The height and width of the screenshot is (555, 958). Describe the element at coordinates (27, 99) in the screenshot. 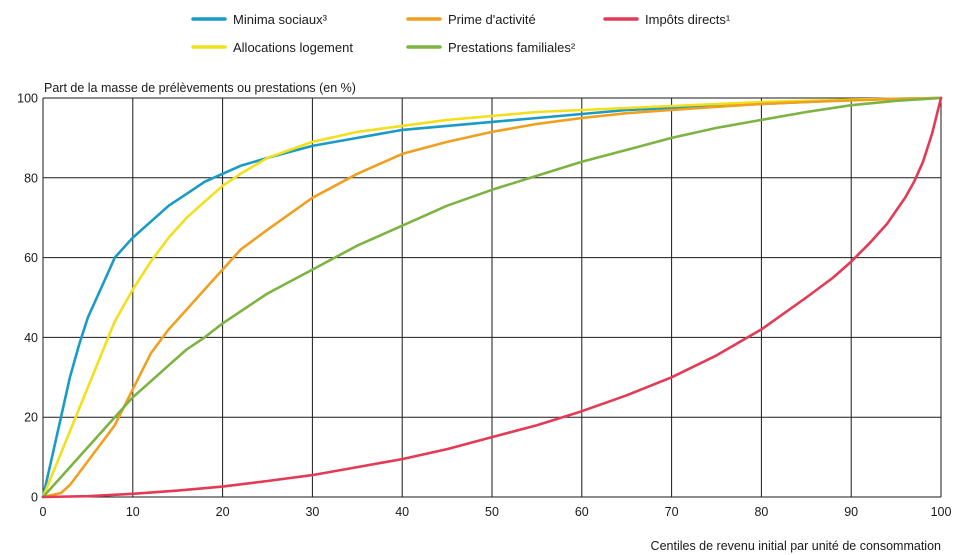

I see `y-tick-label: 100` at that location.